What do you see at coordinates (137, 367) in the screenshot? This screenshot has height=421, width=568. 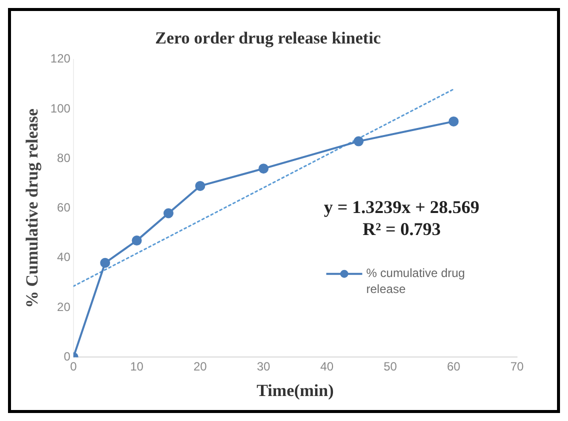 I see `x-tick-label: 10` at bounding box center [137, 367].